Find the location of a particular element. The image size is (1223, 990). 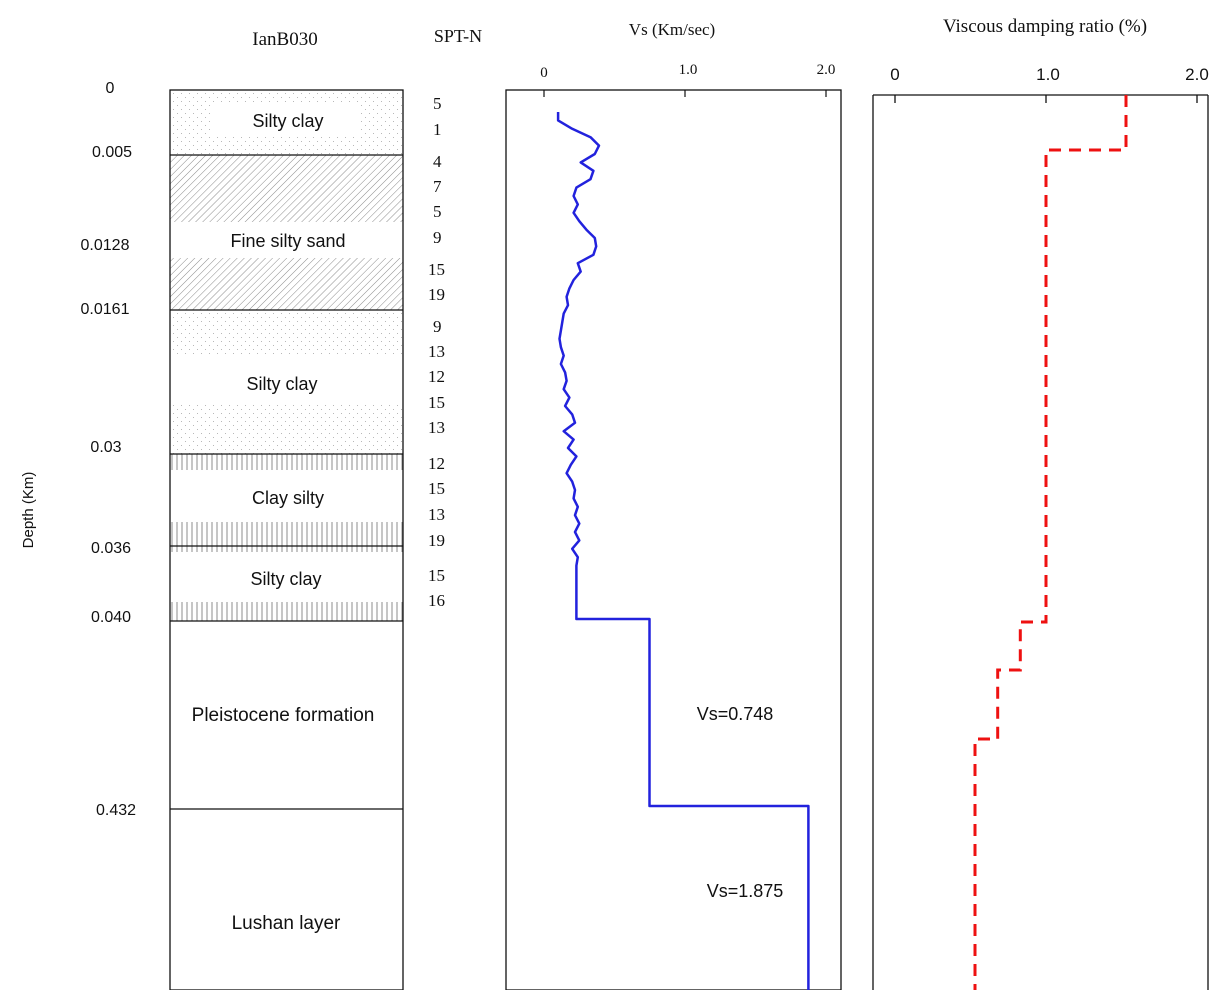

depth-tick: 0.0161 is located at coordinates (105, 309).